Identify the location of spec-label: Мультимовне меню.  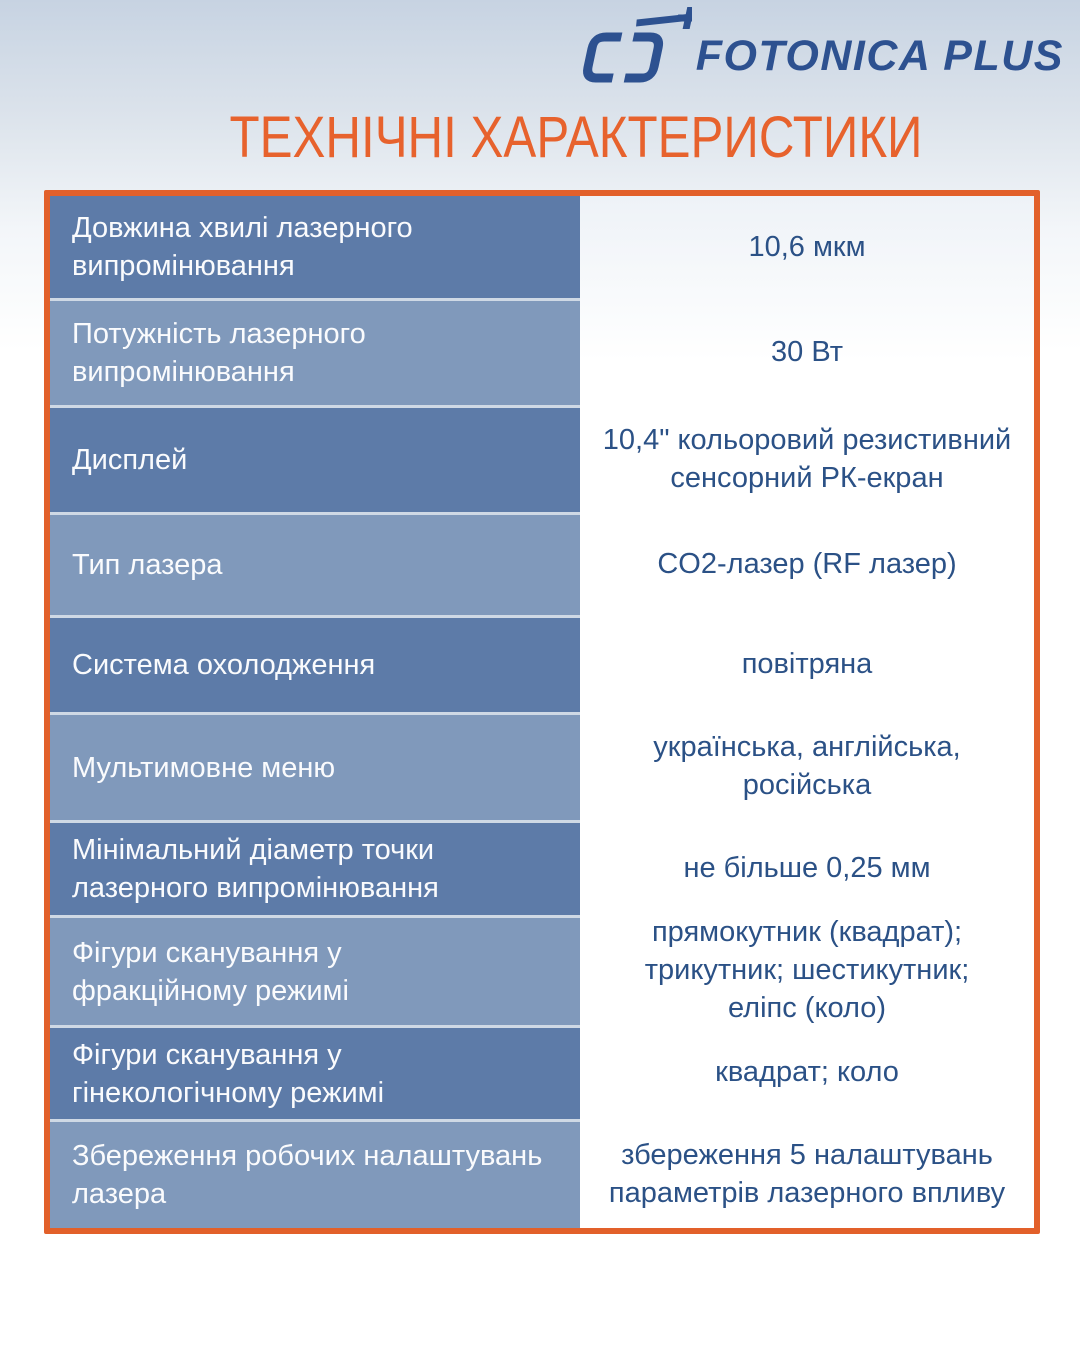
(204, 767).